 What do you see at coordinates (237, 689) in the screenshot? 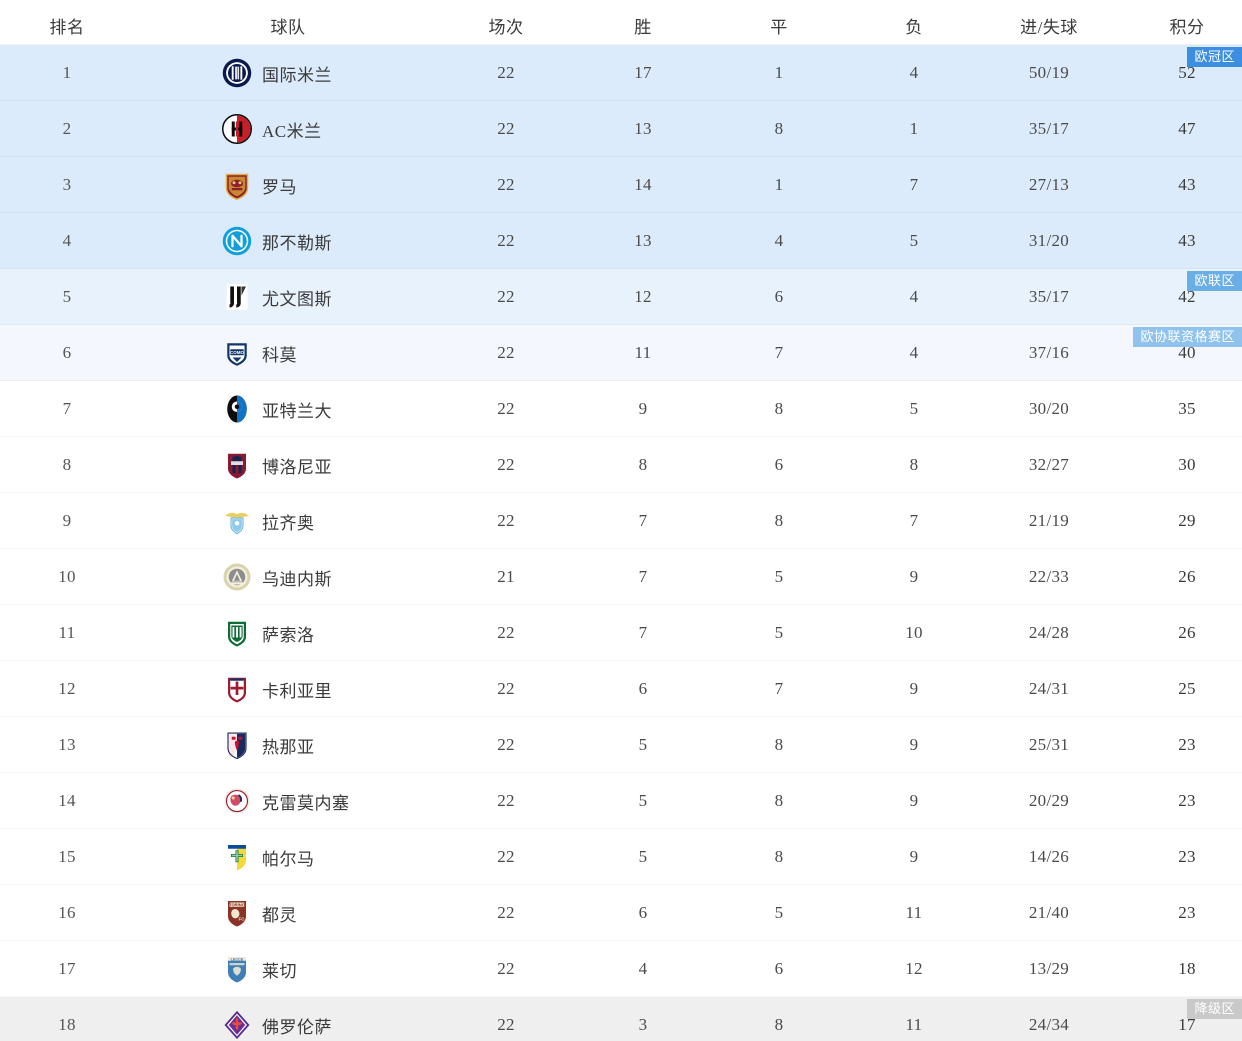
I see `cagliari-logo` at bounding box center [237, 689].